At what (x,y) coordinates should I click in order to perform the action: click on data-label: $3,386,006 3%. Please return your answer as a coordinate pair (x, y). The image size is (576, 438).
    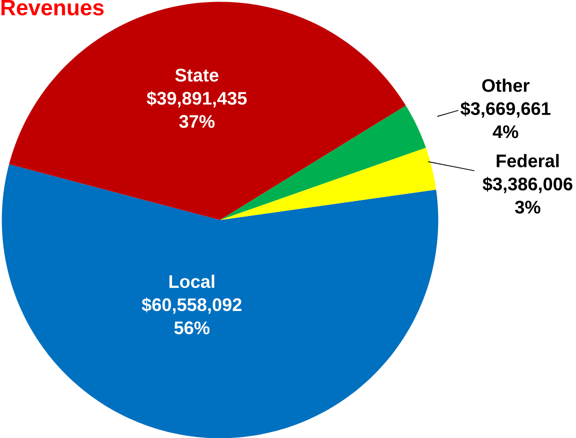
    Looking at the image, I should click on (527, 195).